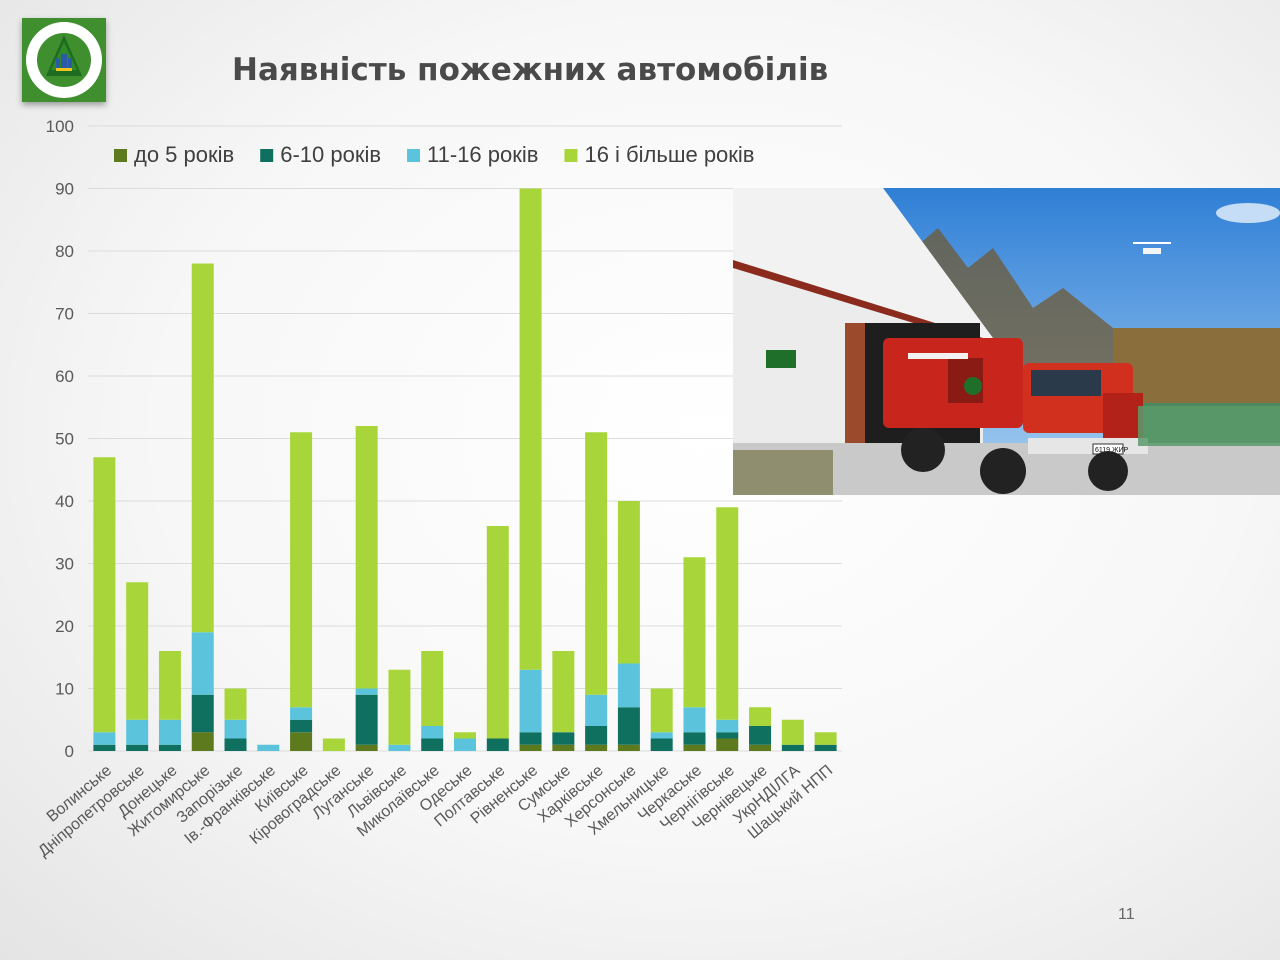 The image size is (1280, 960). I want to click on agency-logo, so click(64, 60).